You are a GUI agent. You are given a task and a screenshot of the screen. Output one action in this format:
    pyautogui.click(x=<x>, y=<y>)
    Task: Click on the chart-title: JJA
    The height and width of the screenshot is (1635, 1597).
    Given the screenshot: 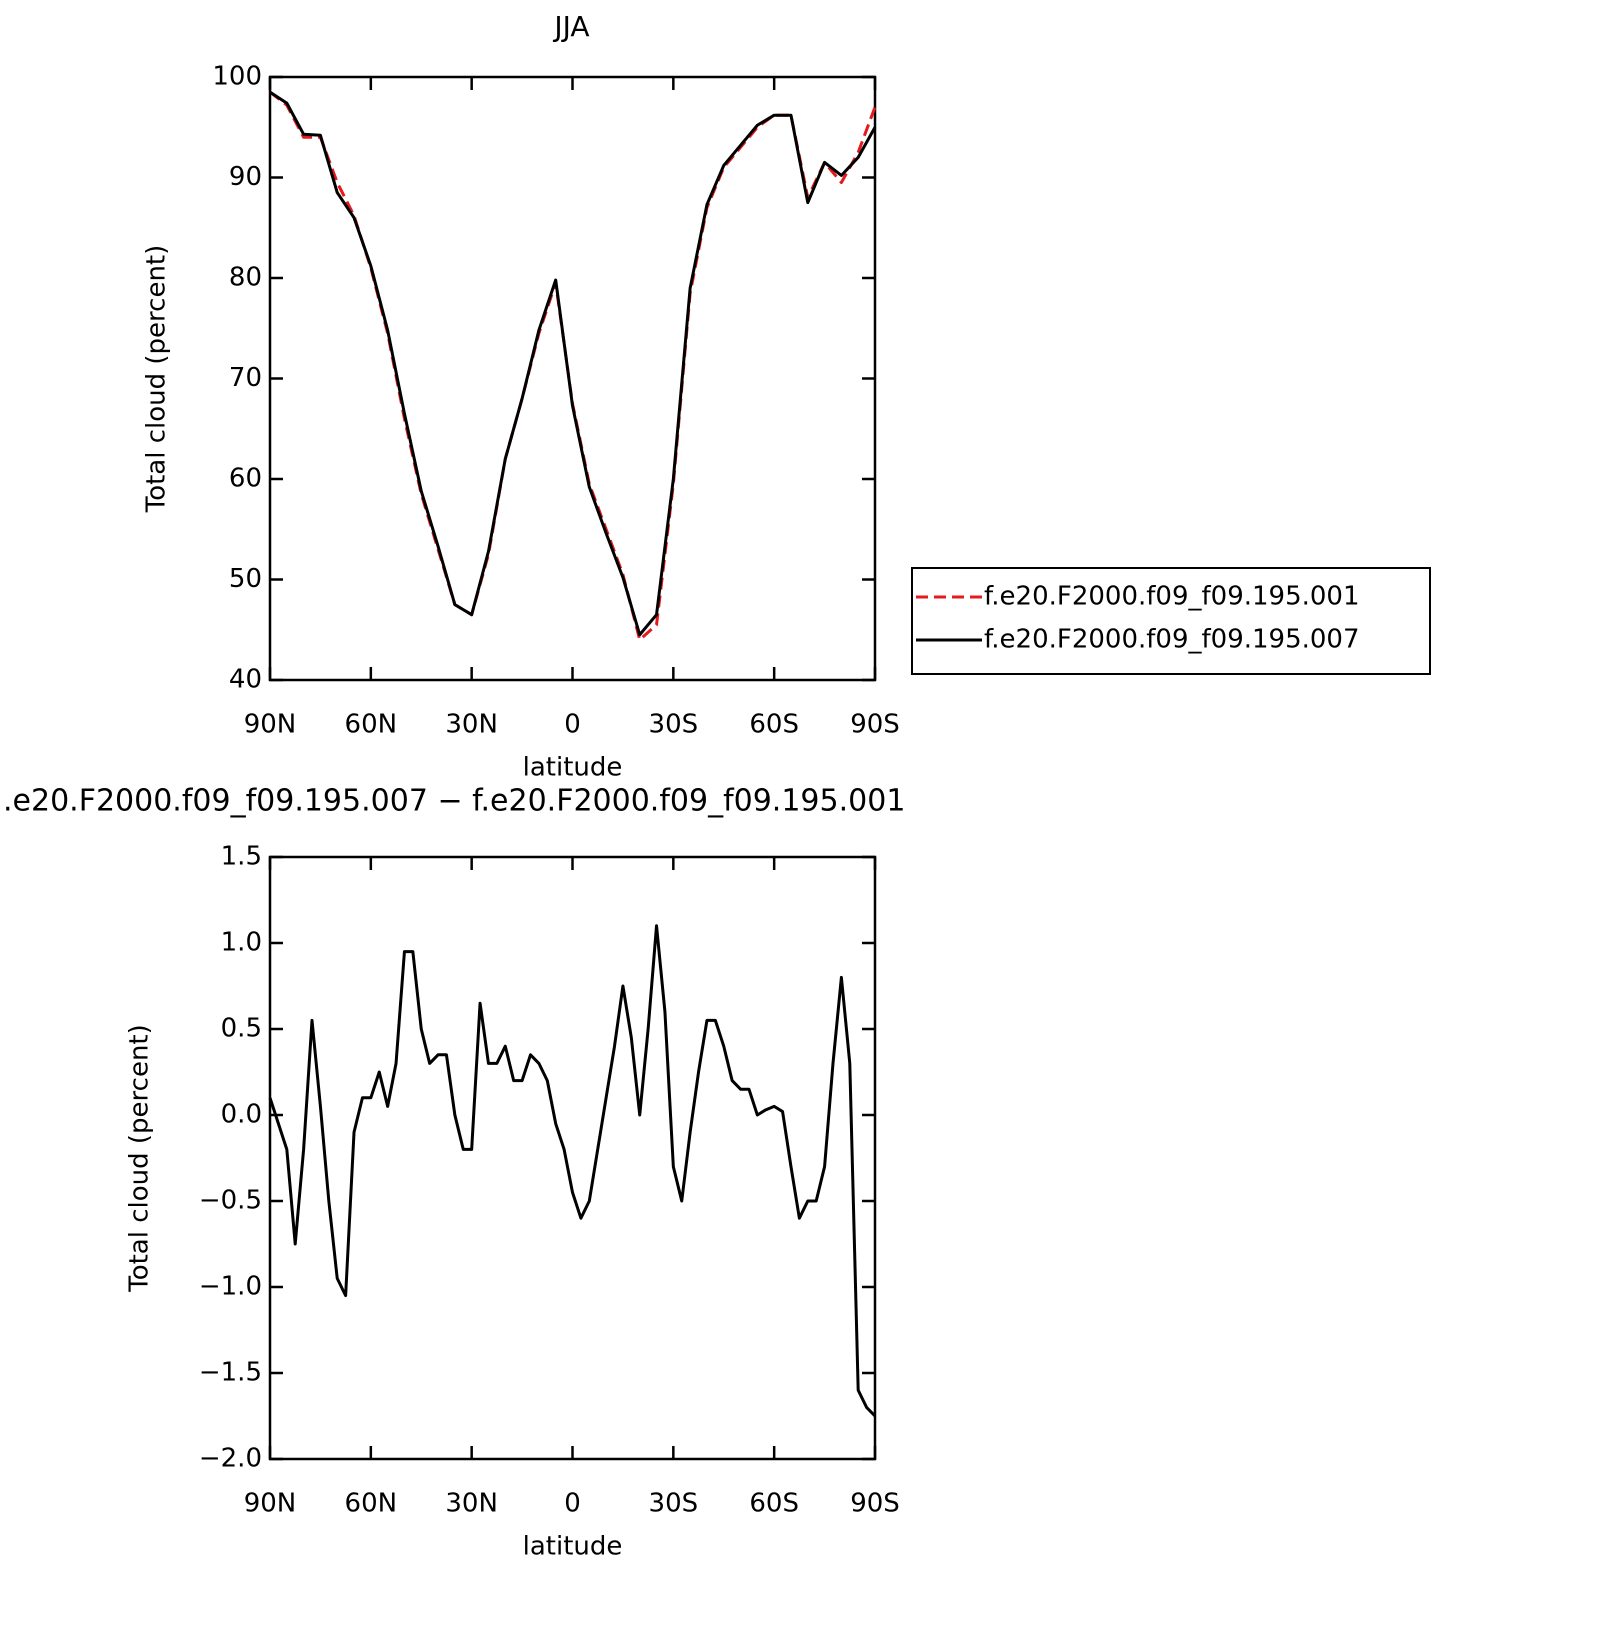 What is the action you would take?
    pyautogui.click(x=570, y=26)
    